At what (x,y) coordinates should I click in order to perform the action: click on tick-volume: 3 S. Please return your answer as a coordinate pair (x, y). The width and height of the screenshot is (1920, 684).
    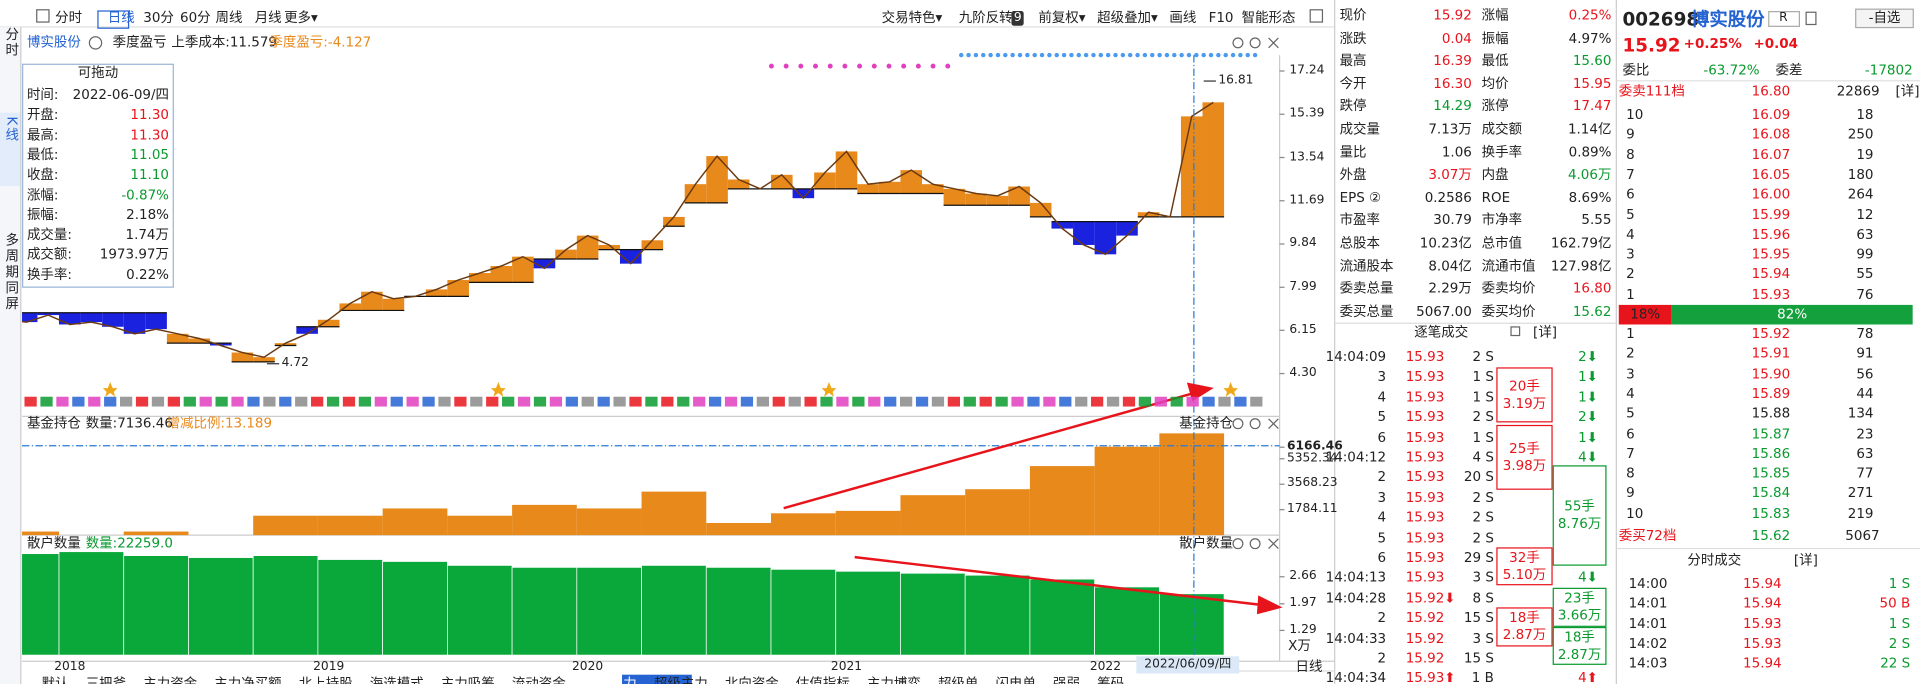
    Looking at the image, I should click on (1483, 577).